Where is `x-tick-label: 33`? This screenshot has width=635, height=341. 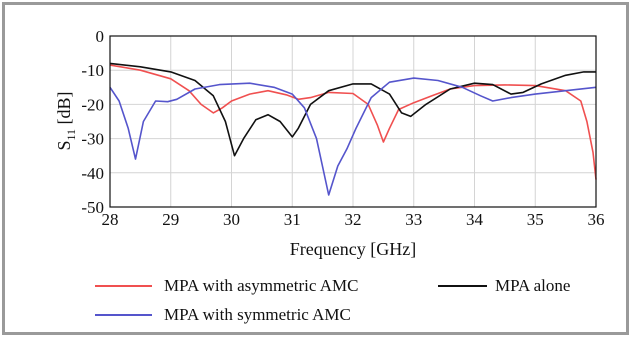 x-tick-label: 33 is located at coordinates (413, 219).